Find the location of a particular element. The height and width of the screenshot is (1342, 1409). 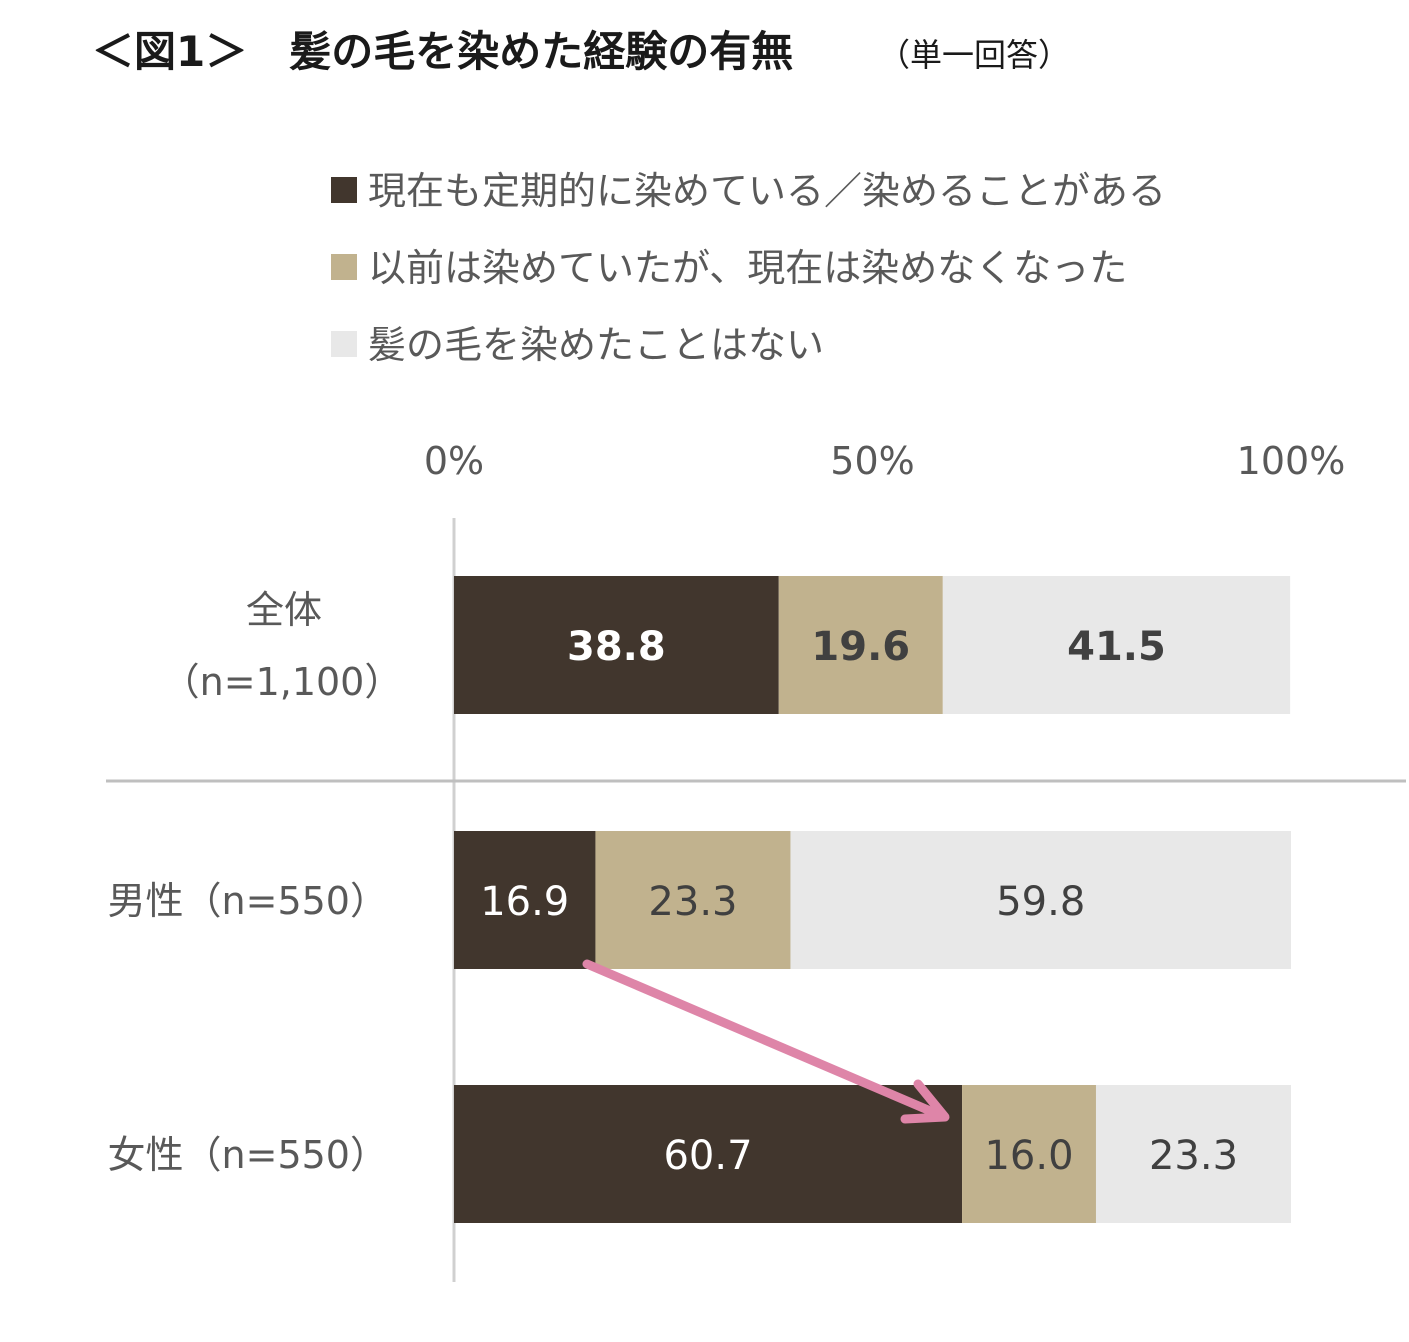

data-label: 60.7 is located at coordinates (707, 1156).